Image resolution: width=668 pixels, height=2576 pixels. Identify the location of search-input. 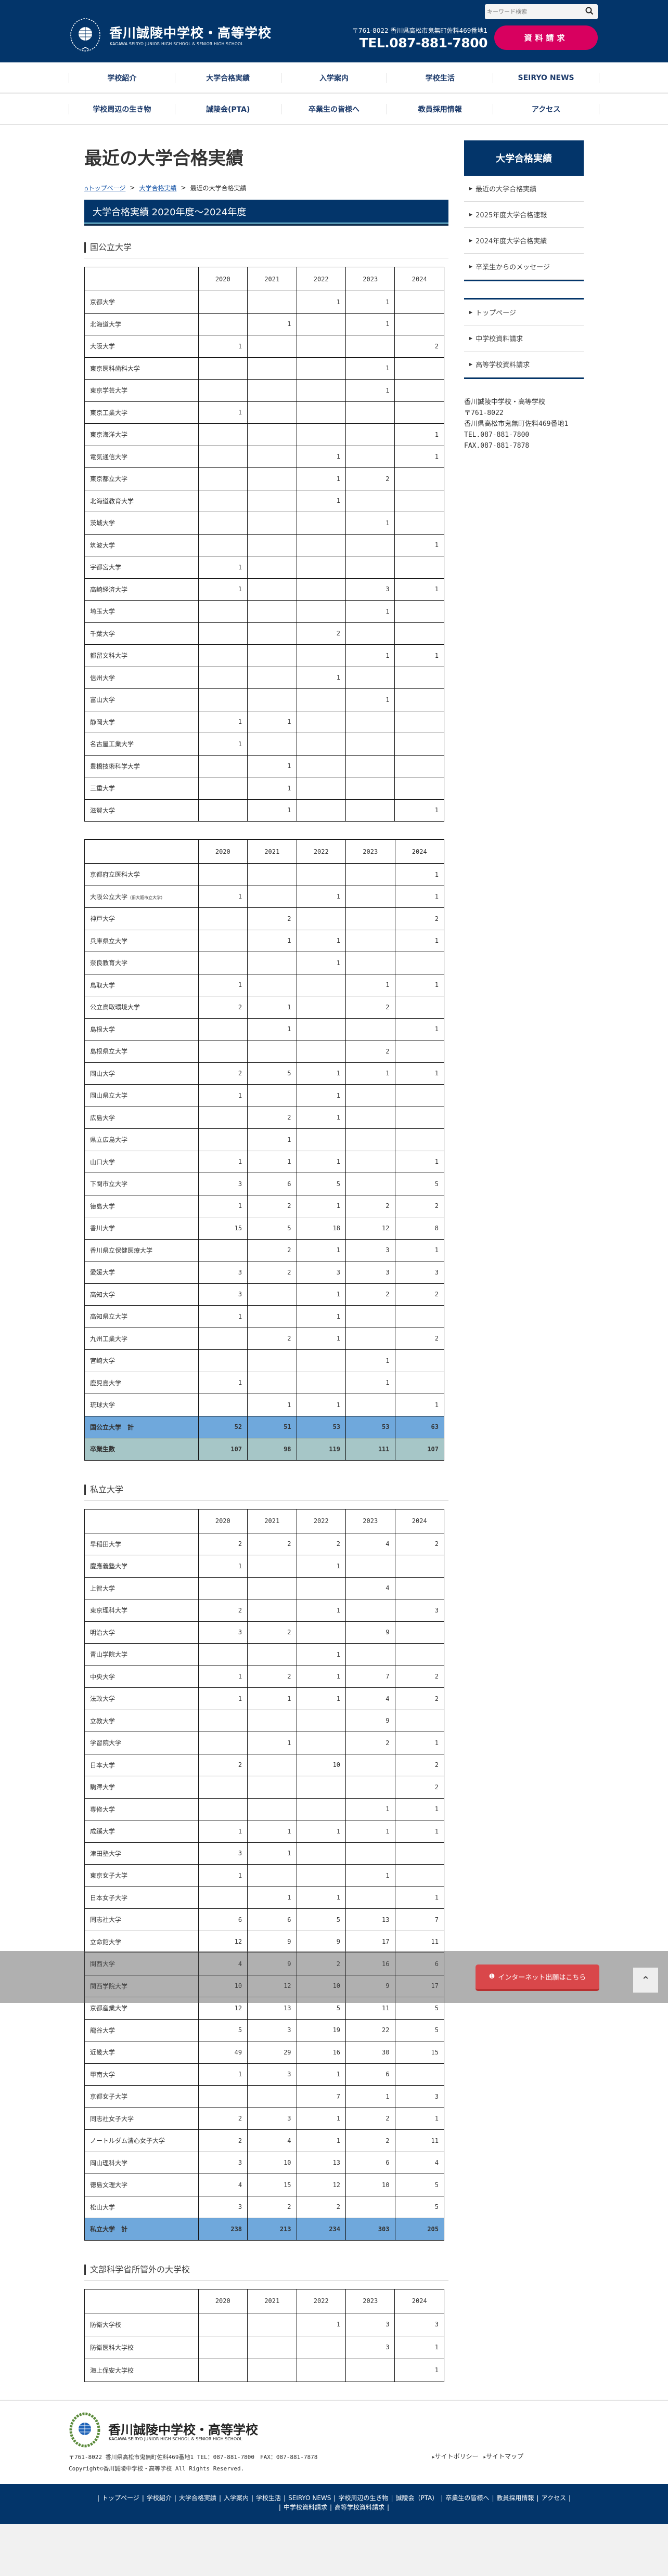
(532, 11).